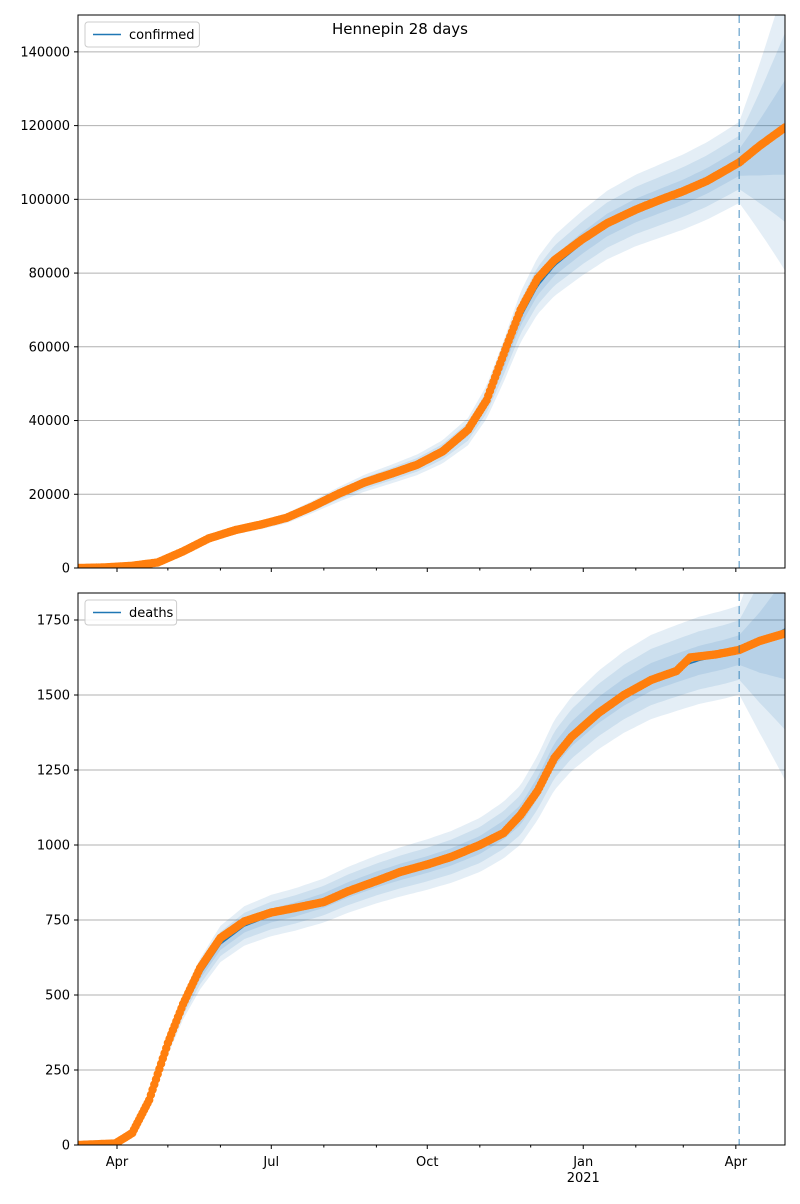  What do you see at coordinates (582, 1162) in the screenshot?
I see `x-tick-label: Jan` at bounding box center [582, 1162].